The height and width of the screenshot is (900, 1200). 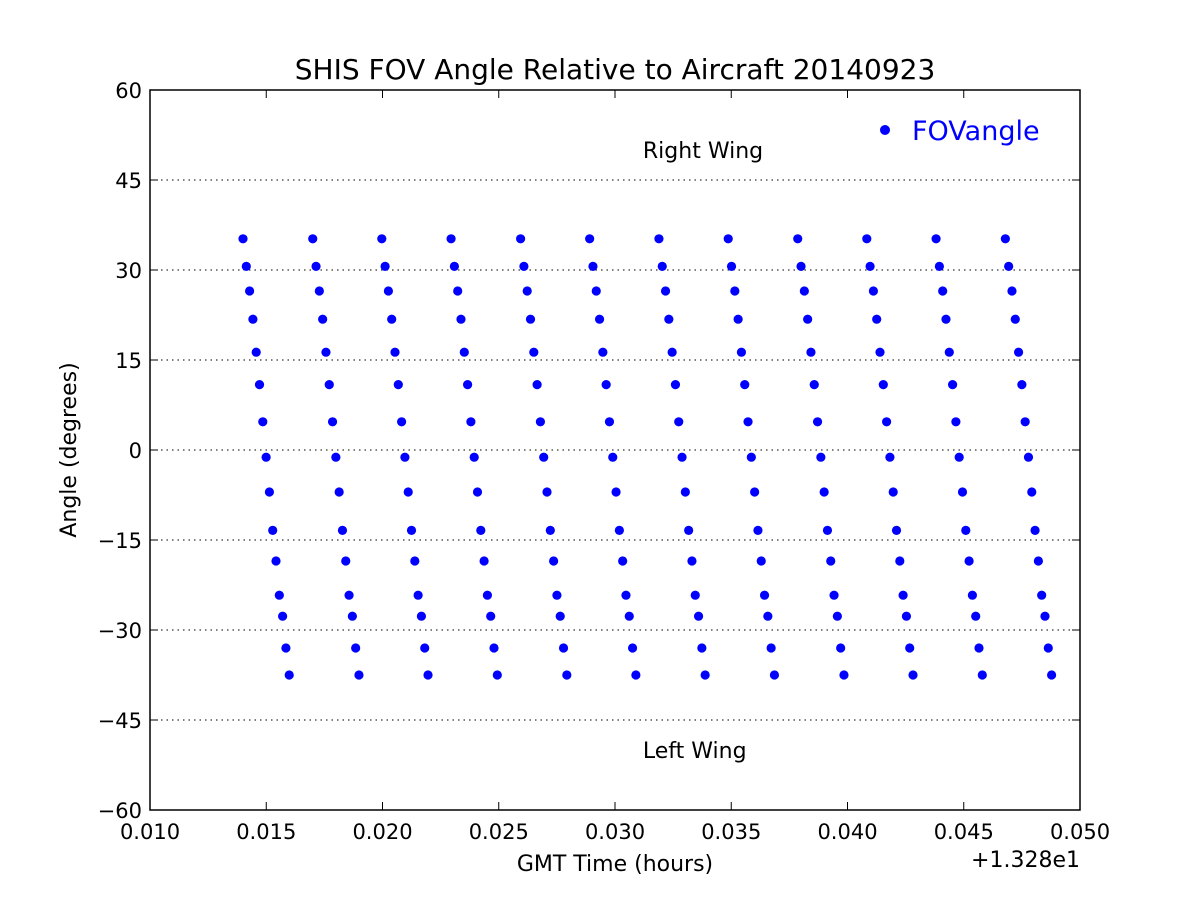 What do you see at coordinates (731, 832) in the screenshot?
I see `x-tick-label: 0.035` at bounding box center [731, 832].